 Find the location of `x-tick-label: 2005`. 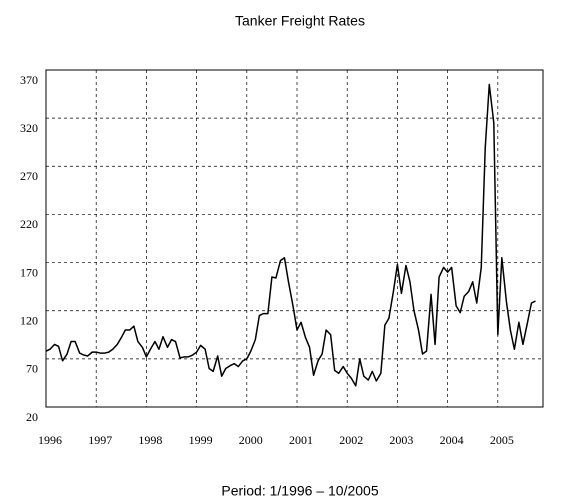

x-tick-label: 2005 is located at coordinates (502, 440).